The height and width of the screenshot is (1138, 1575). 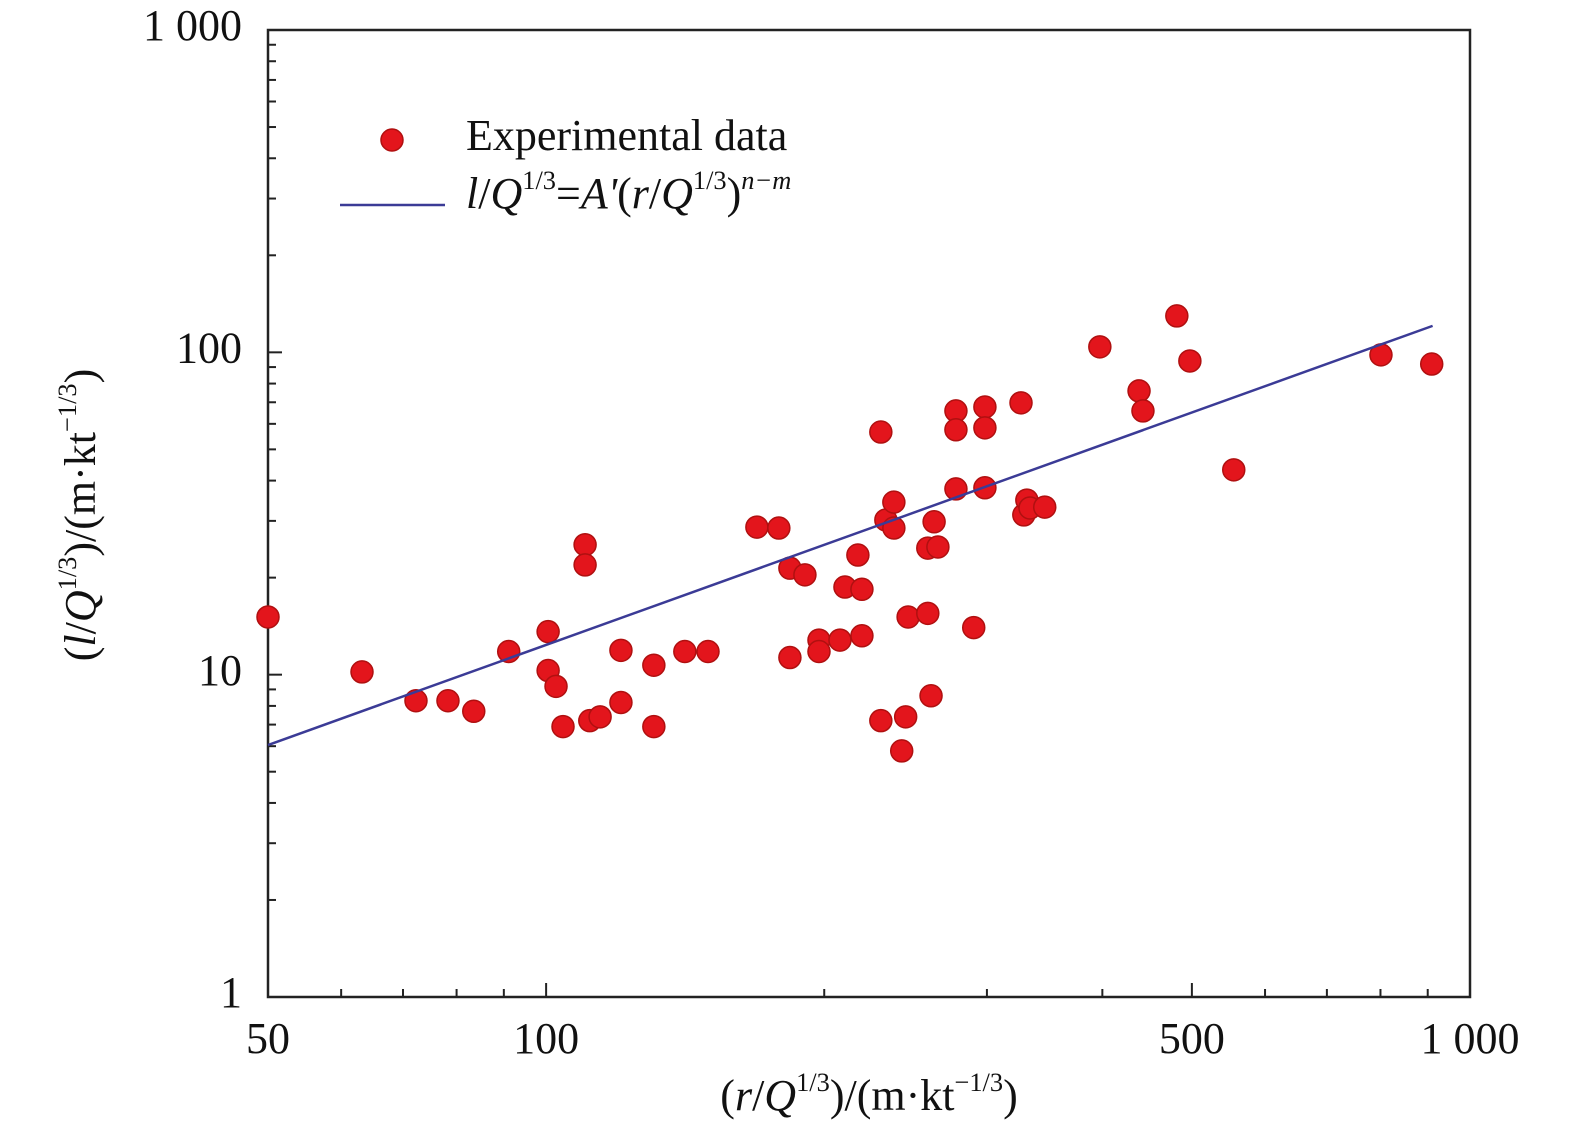 I want to click on x-tick-label: 500, so click(x=1192, y=1038).